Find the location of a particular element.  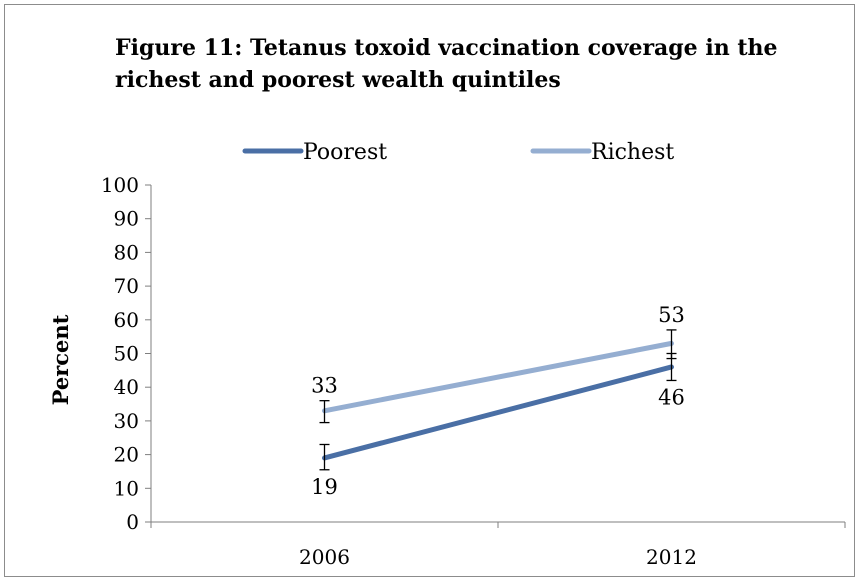

y-tick-label: 70 is located at coordinates (126, 286).